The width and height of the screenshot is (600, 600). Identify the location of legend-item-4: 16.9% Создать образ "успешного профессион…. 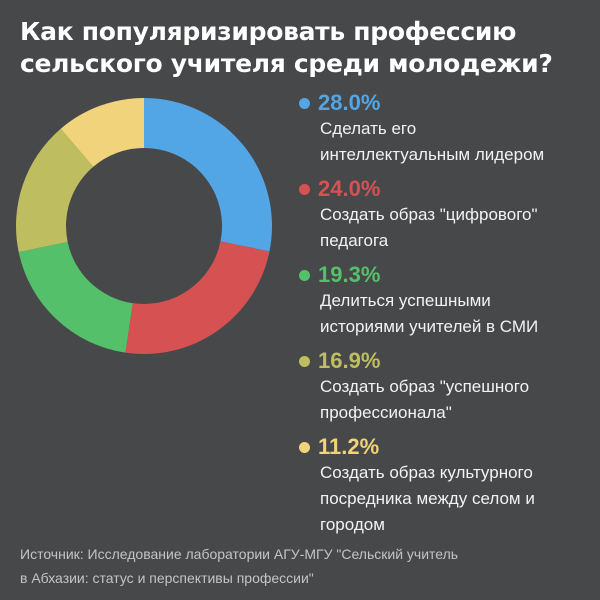
(449, 387).